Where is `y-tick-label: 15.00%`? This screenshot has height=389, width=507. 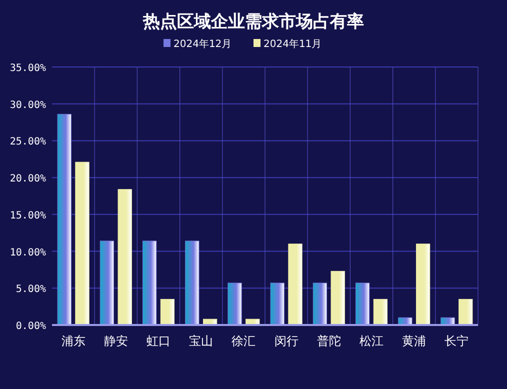
y-tick-label: 15.00% is located at coordinates (28, 216).